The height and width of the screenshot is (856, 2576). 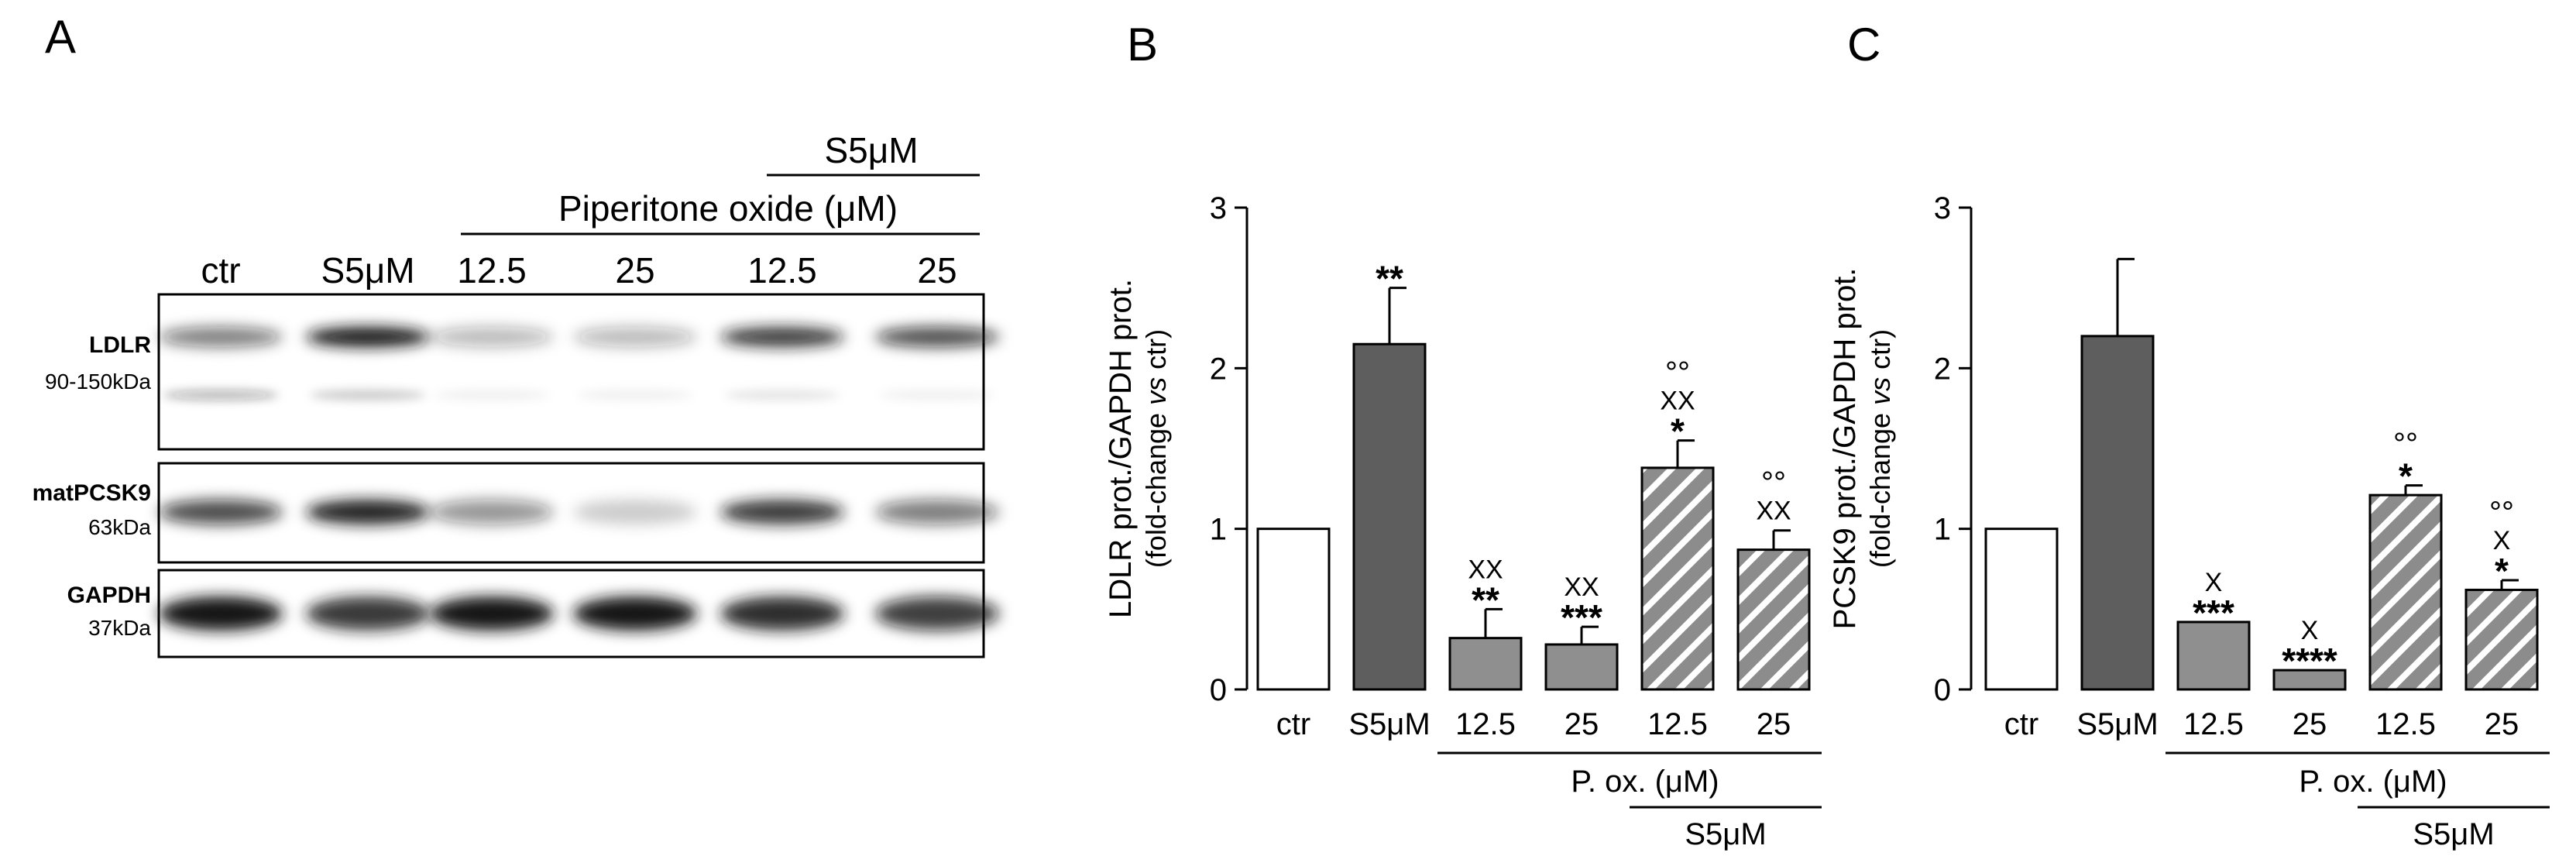 What do you see at coordinates (579, 270) in the screenshot?
I see `blot-lane-labels: ctr S5μM 12.5 25 12.5 25` at bounding box center [579, 270].